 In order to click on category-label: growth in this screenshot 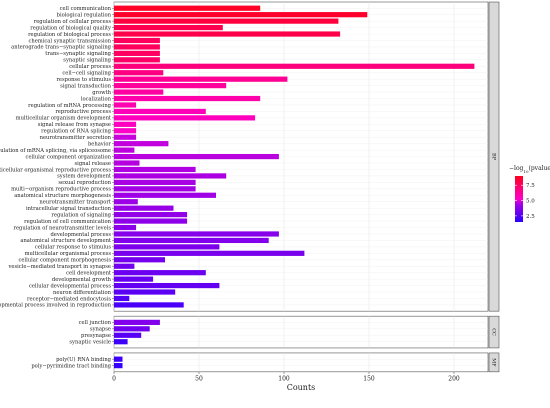, I will do `click(101, 93)`.